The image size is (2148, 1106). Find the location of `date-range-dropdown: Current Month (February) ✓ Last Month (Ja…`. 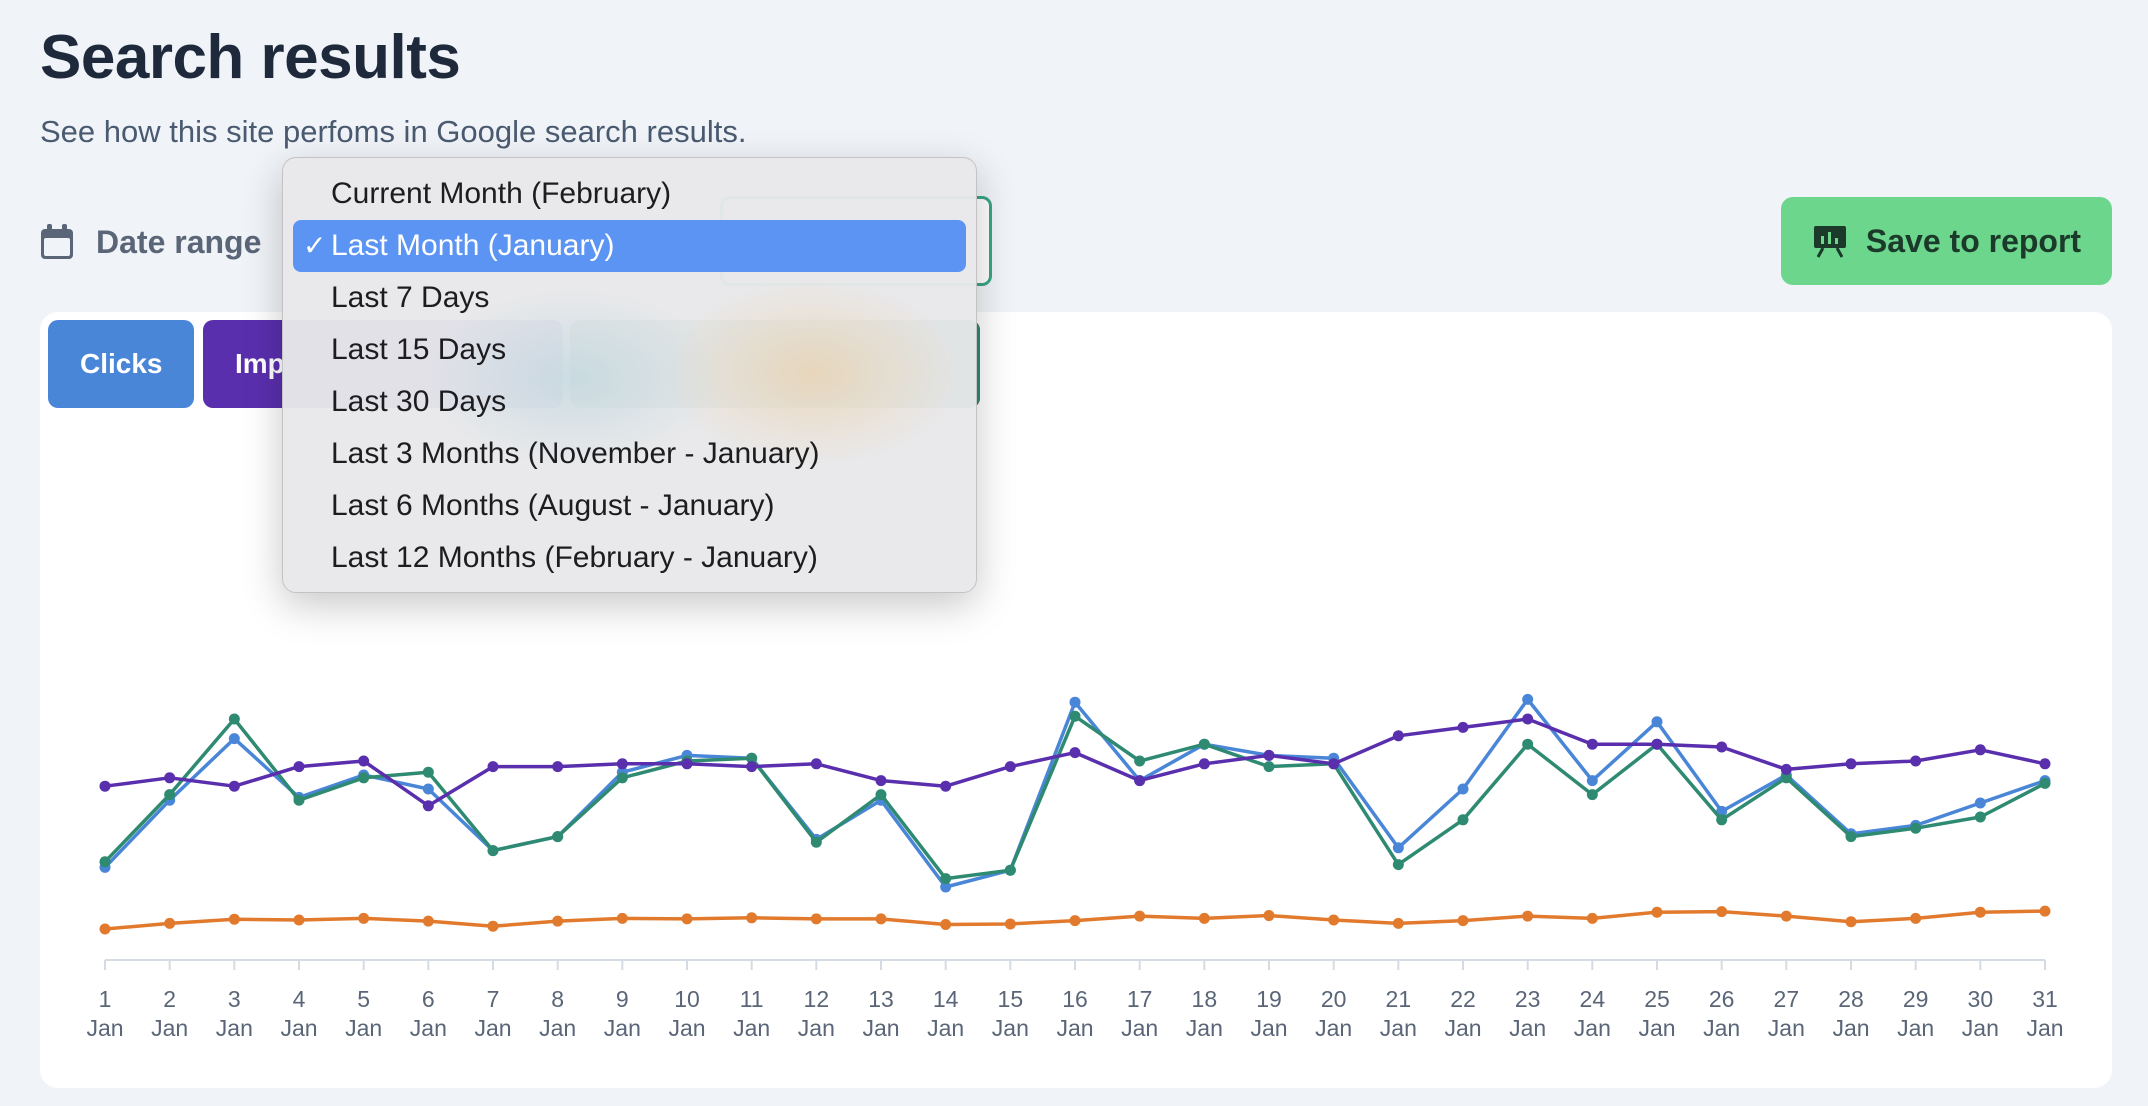

date-range-dropdown: Current Month (February) ✓ Last Month (Ja… is located at coordinates (629, 375).